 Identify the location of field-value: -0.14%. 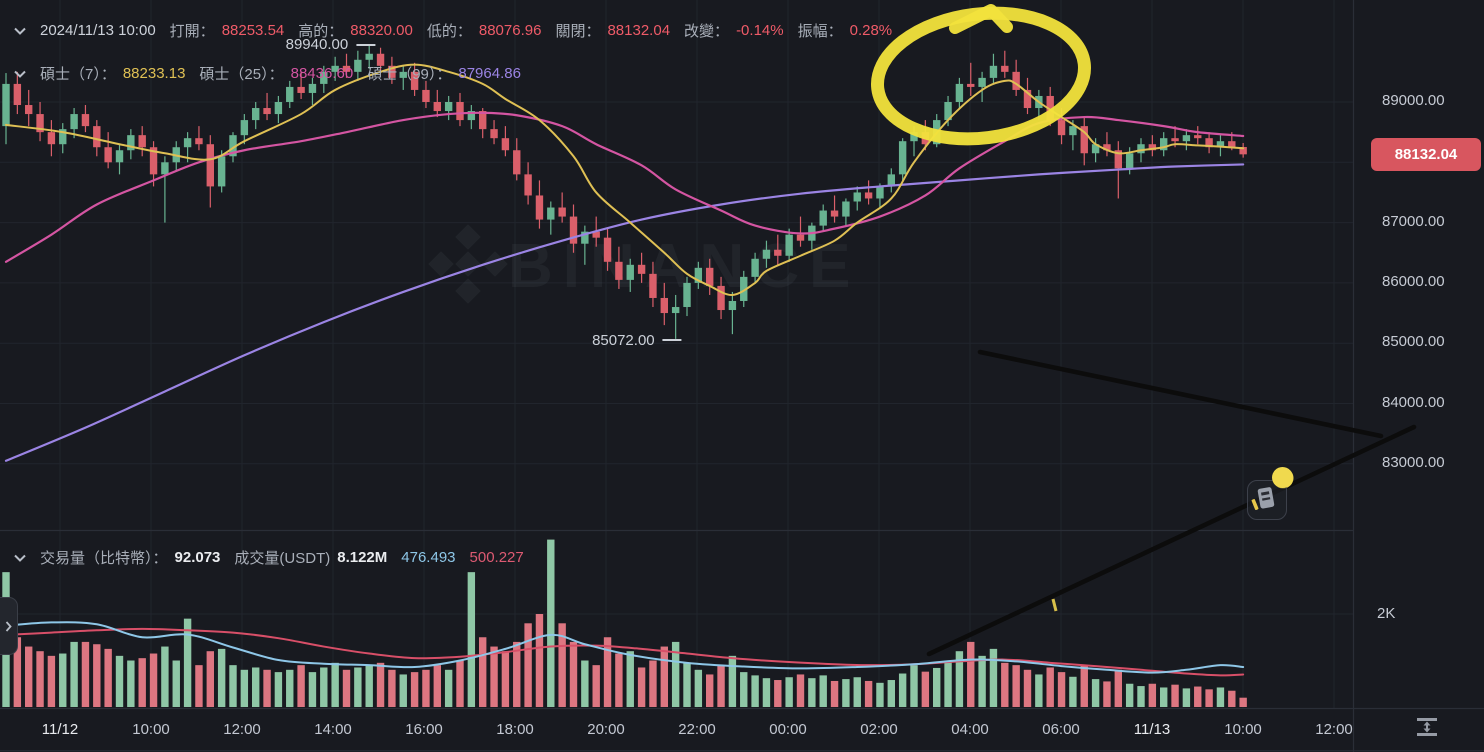
(760, 30).